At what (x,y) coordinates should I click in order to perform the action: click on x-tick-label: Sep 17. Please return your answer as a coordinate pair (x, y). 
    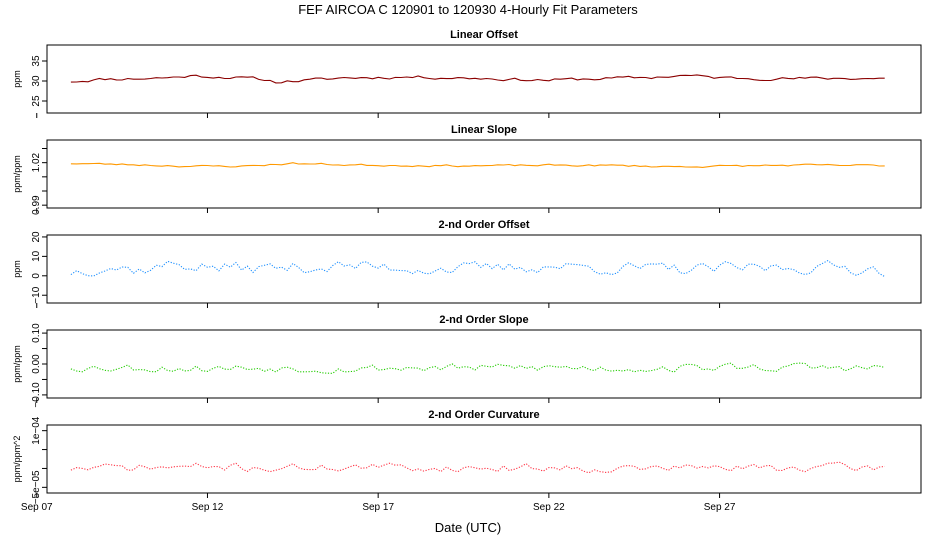
    Looking at the image, I should click on (378, 507).